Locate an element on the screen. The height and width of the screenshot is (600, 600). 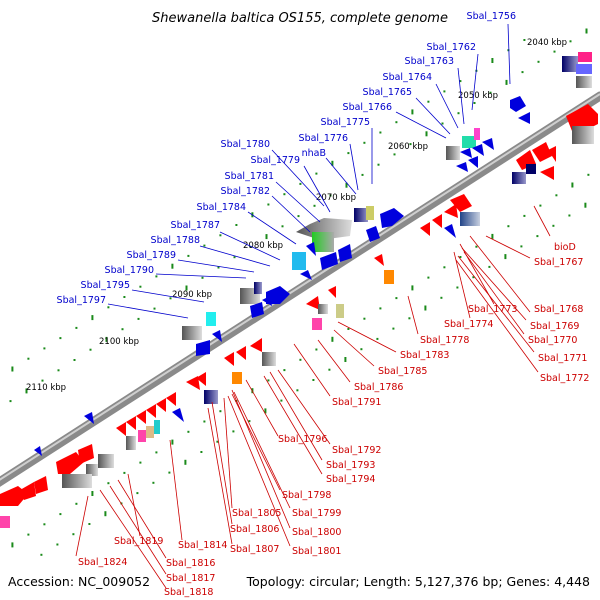
label-Sbal_1779: Sbal_1779 is located at coordinates (275, 160).